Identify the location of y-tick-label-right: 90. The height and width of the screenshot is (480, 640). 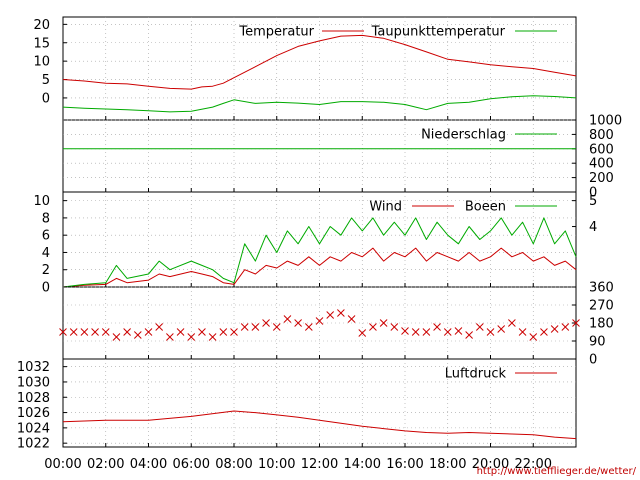
(597, 342).